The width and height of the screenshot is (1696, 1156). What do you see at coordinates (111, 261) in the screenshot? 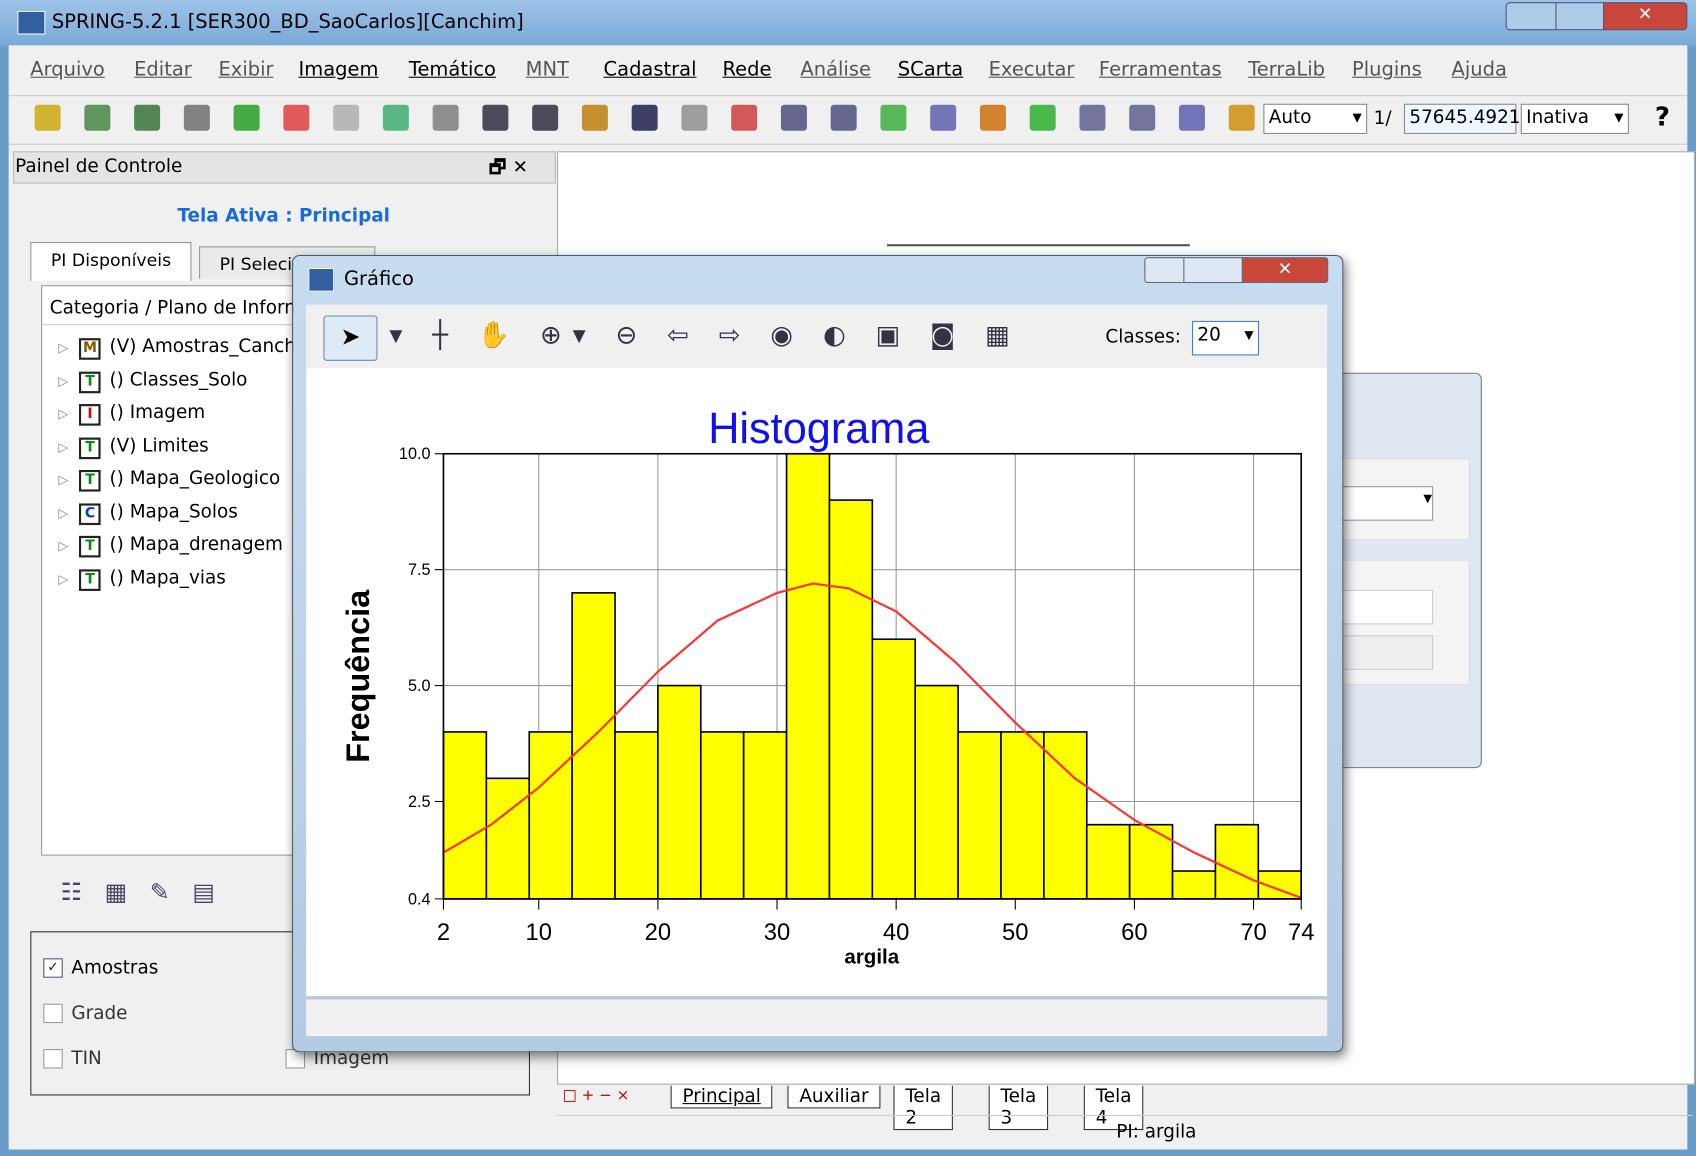
I see `panel-tab: PI Disponíveis` at bounding box center [111, 261].